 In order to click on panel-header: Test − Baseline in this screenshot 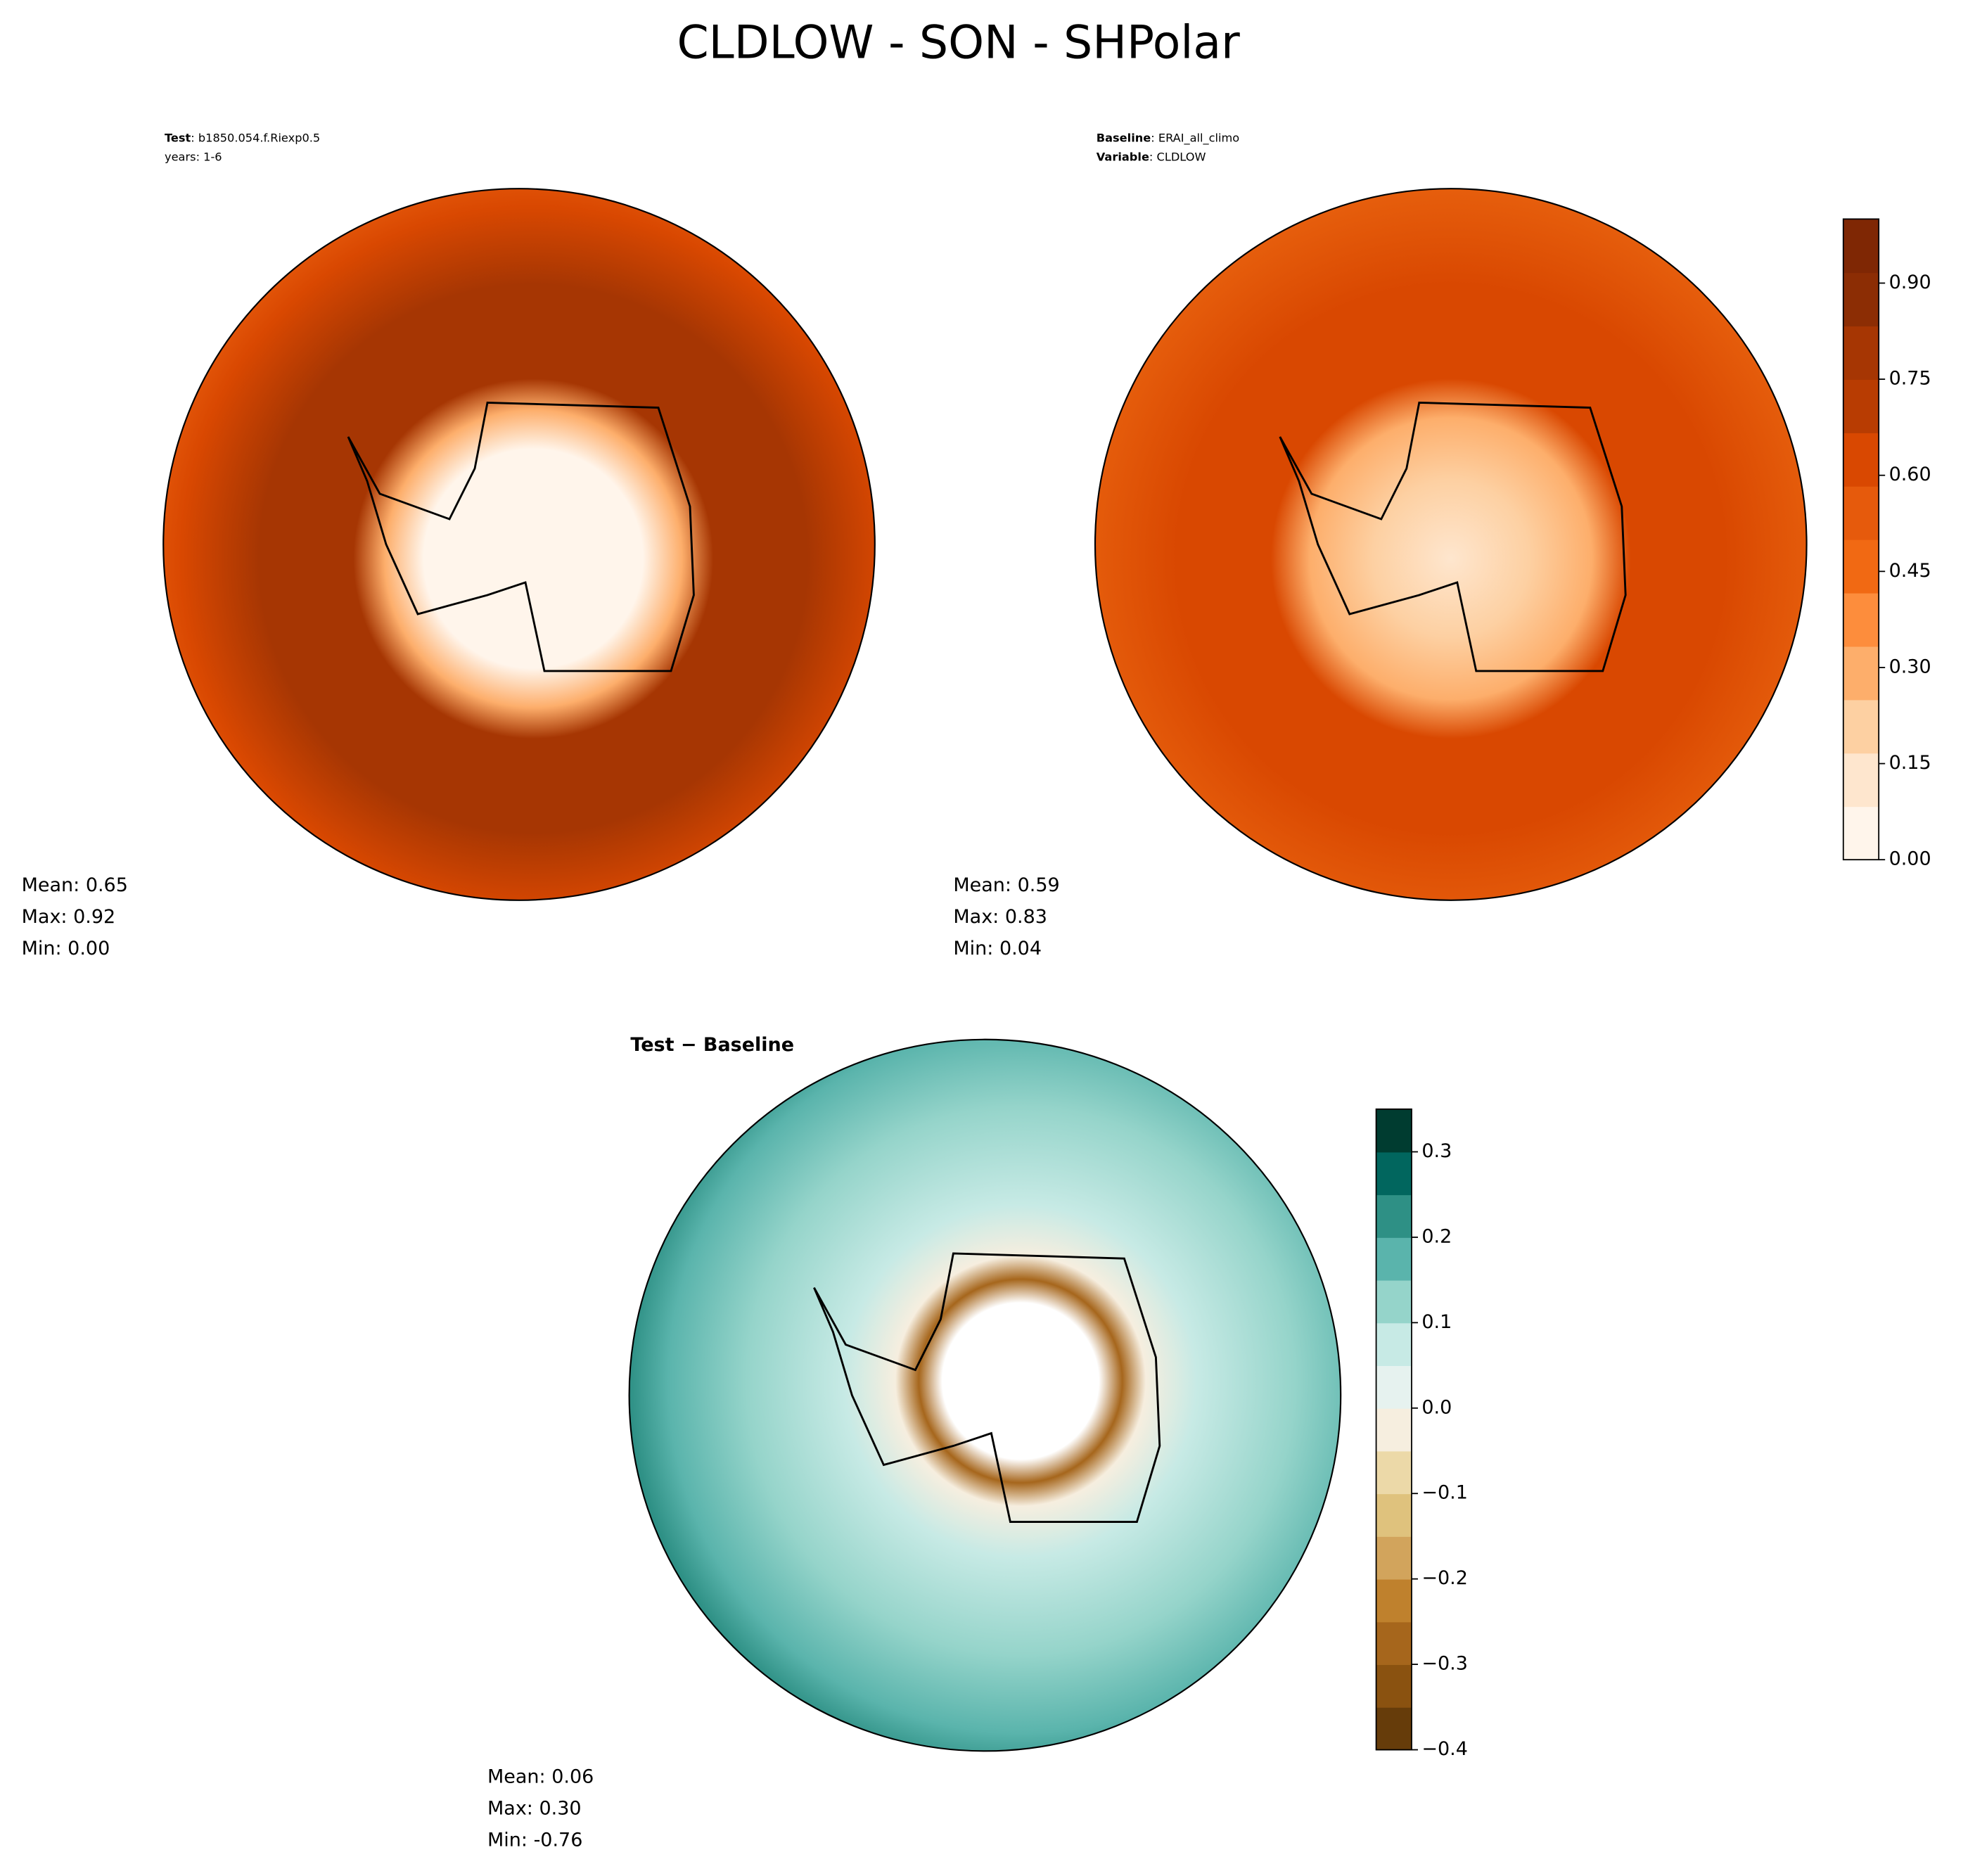, I will do `click(712, 1045)`.